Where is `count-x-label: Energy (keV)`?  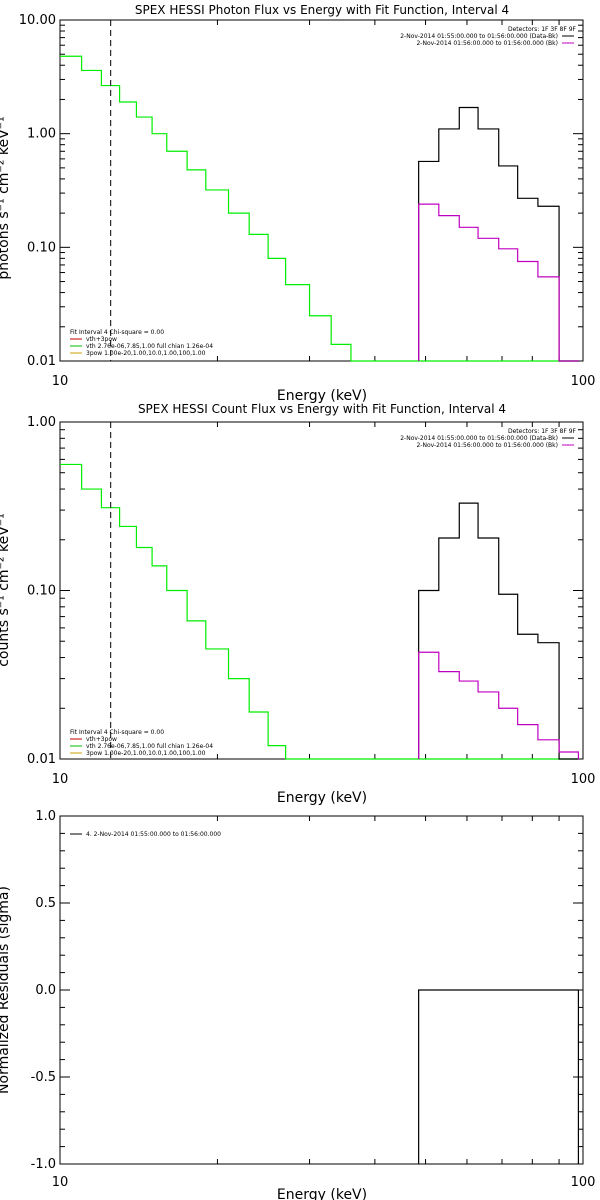
count-x-label: Energy (keV) is located at coordinates (322, 798).